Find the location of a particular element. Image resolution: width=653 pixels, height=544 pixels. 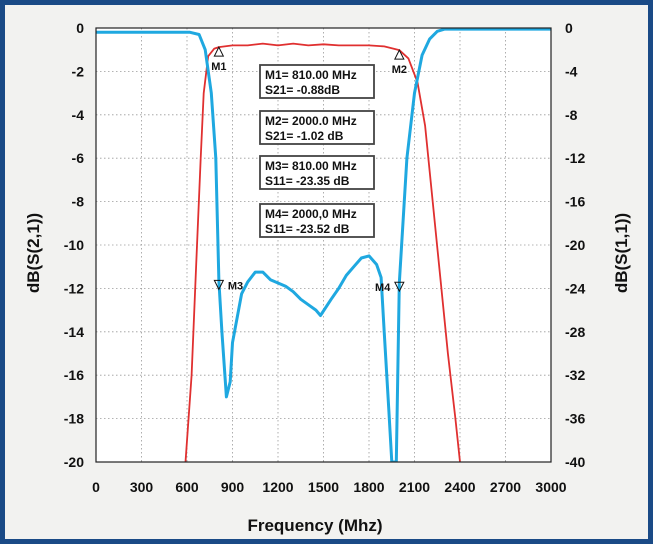

readout-line1-2: M2= 2000.0 MHz is located at coordinates (311, 121).